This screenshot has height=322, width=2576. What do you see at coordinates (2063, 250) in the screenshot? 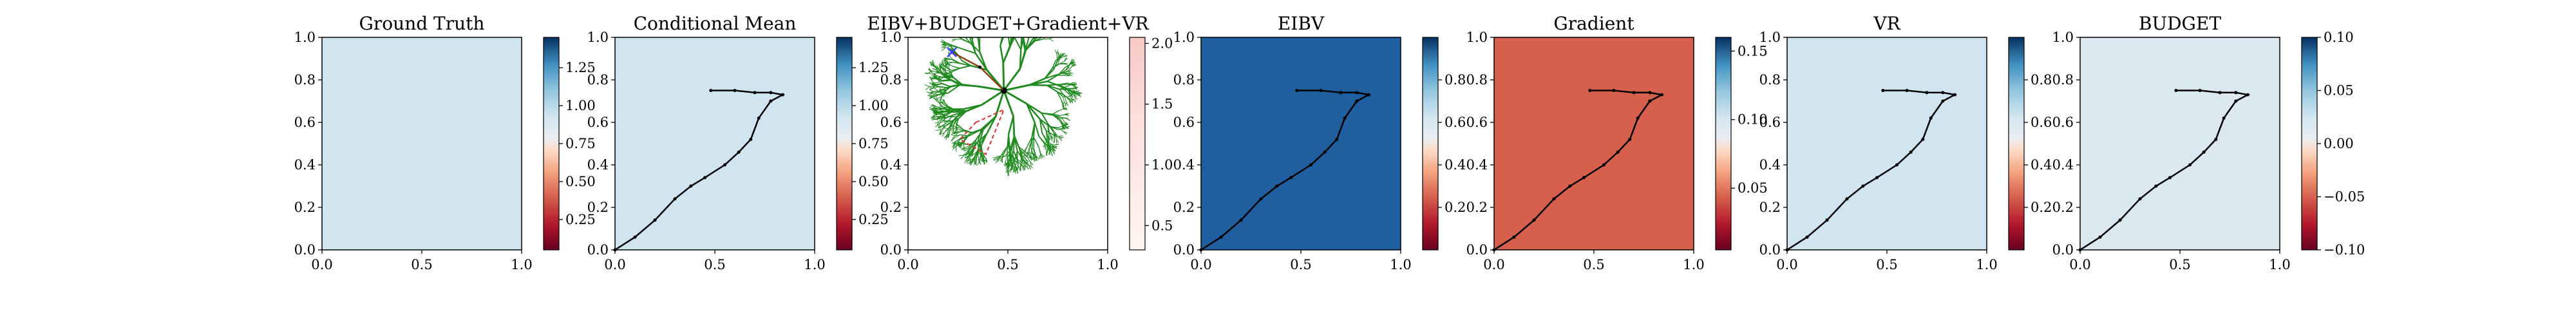
I see `y-tick-label: 0.0` at bounding box center [2063, 250].